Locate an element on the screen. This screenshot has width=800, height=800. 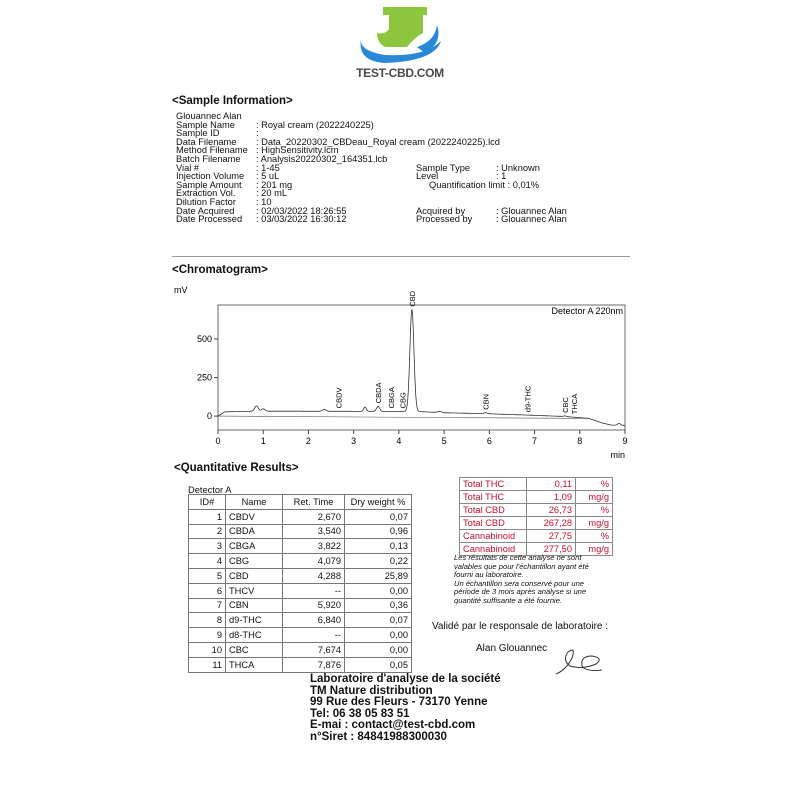
y-tick-label: 0 is located at coordinates (209, 416).